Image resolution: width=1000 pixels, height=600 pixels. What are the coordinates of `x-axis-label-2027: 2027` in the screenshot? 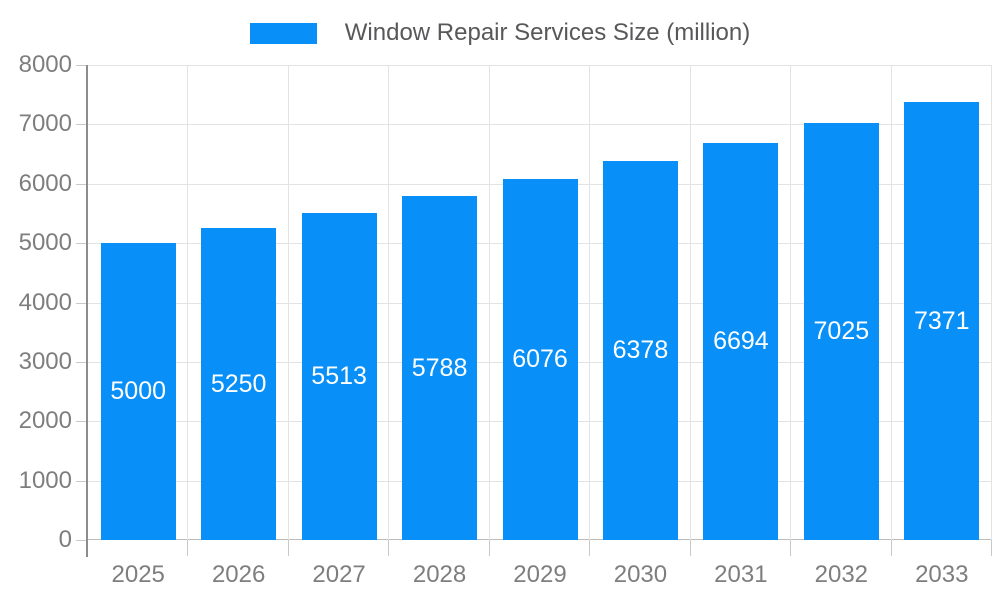 It's located at (339, 574).